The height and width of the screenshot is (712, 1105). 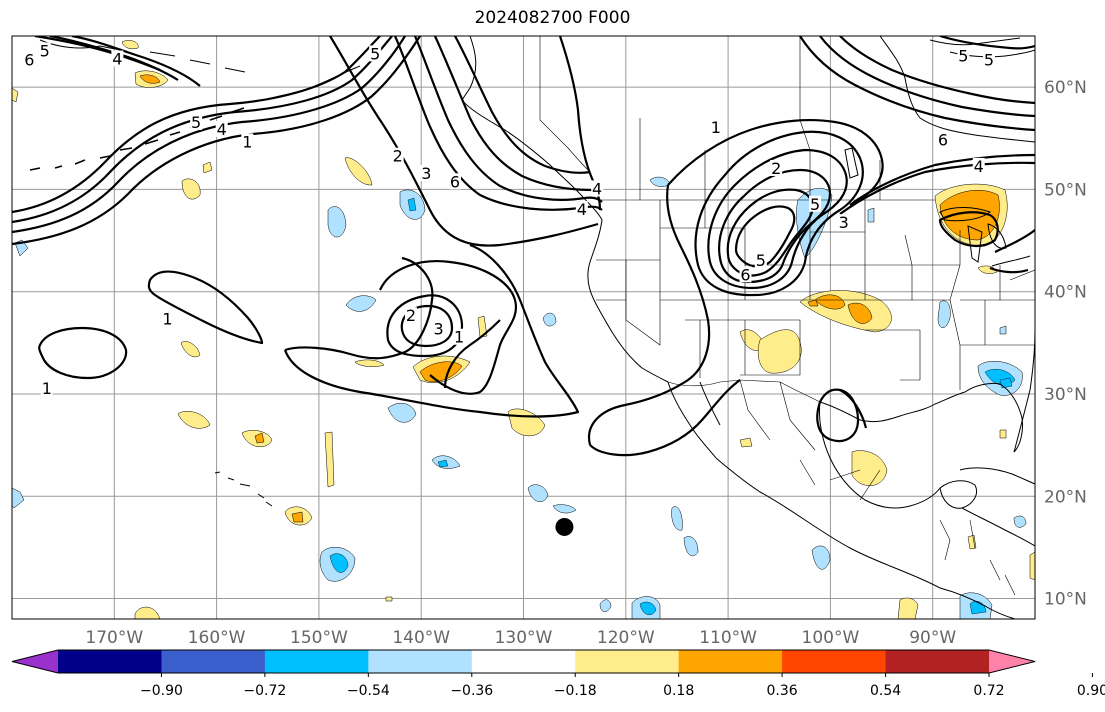 I want to click on us-west-coastline, so click(x=628, y=301).